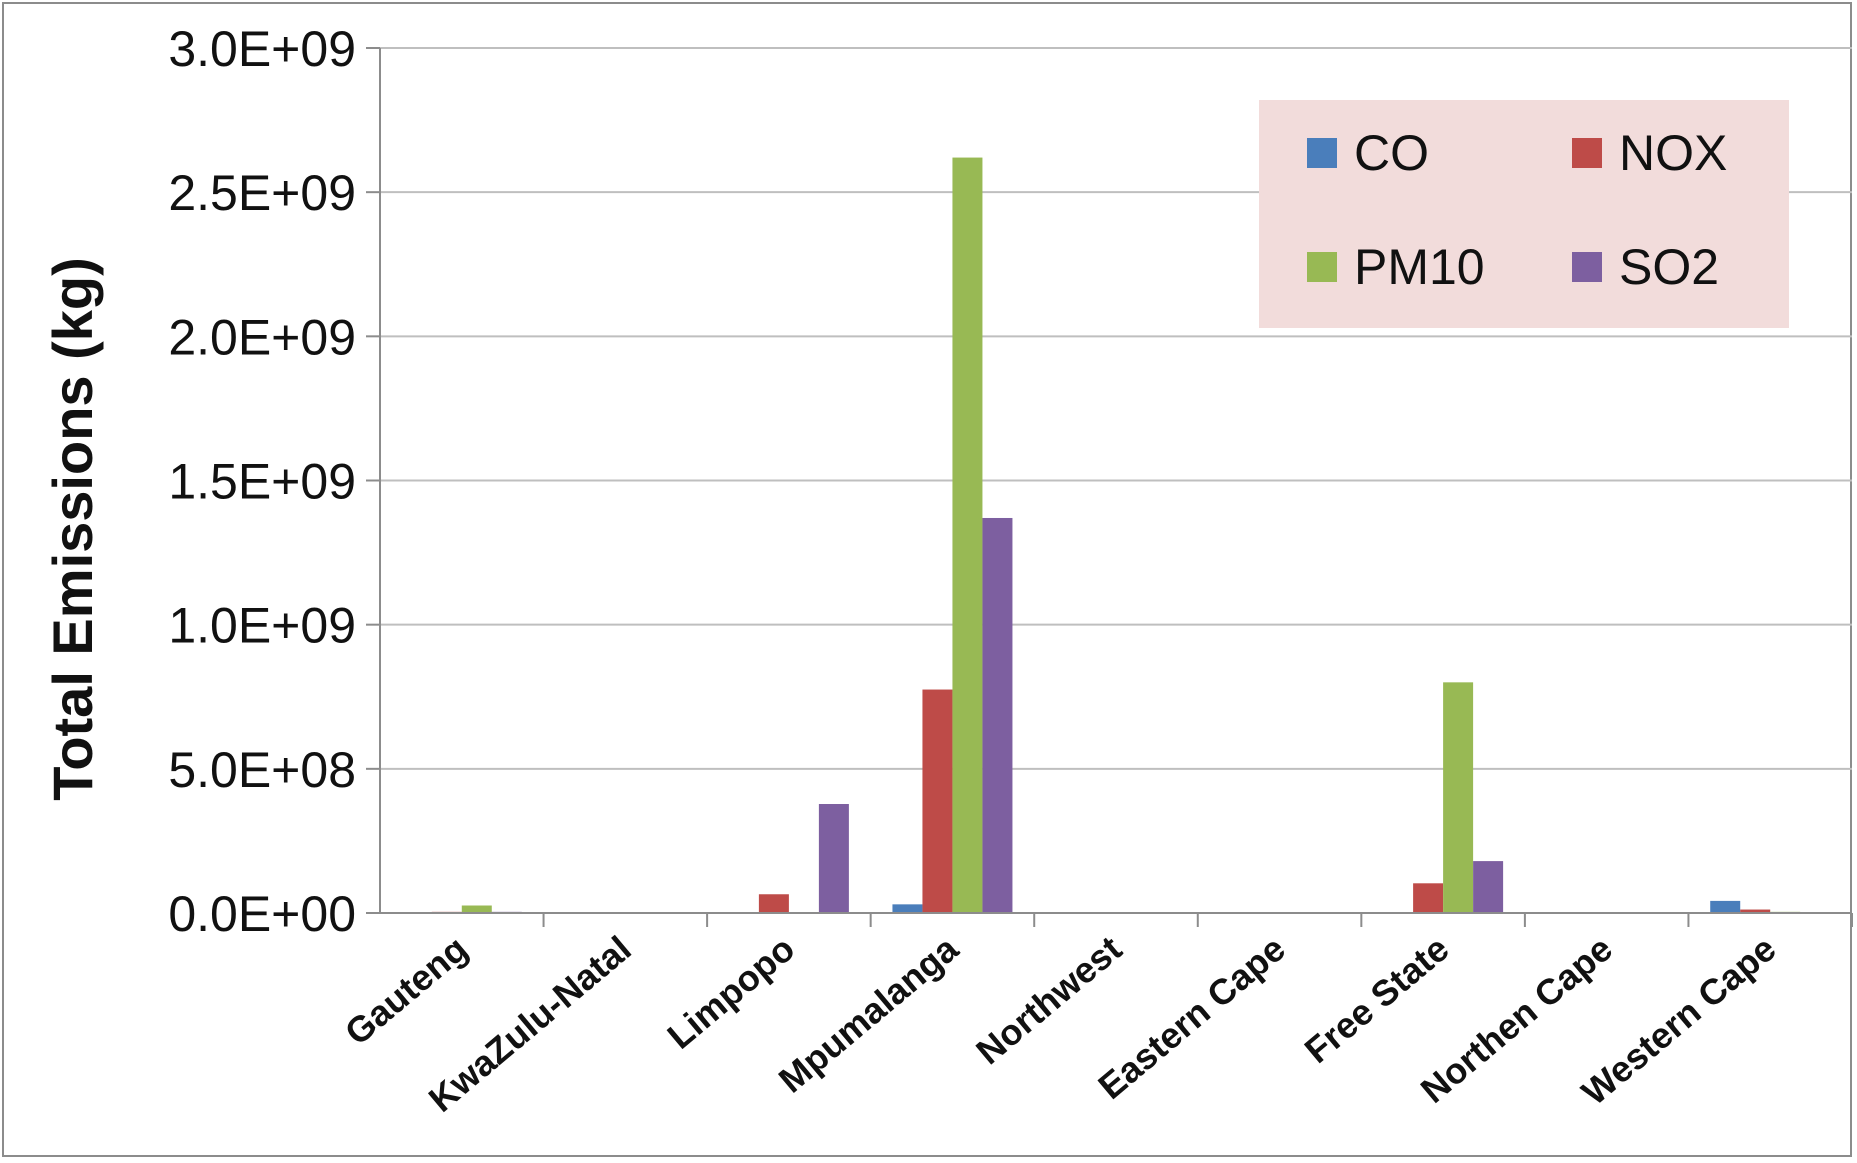 This screenshot has width=1857, height=1163. Describe the element at coordinates (262, 482) in the screenshot. I see `y-tick-label: 1.5E+09` at that location.